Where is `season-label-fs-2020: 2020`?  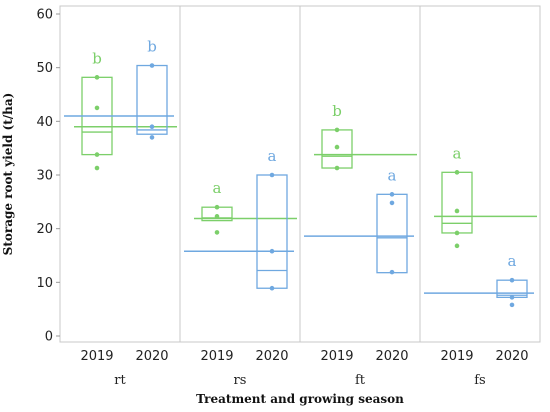 season-label-fs-2020: 2020 is located at coordinates (511, 356).